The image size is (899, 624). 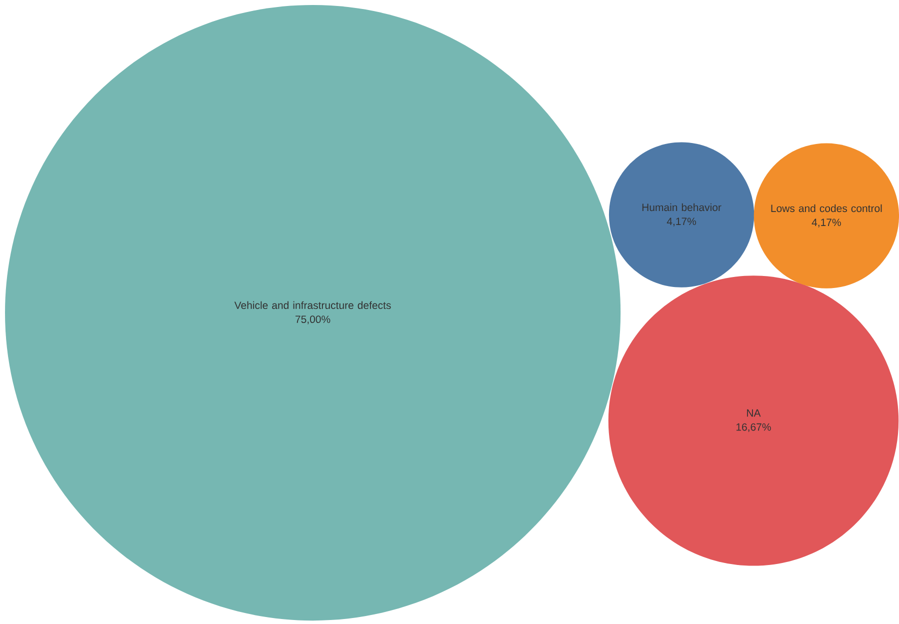 What do you see at coordinates (826, 208) in the screenshot?
I see `category-label: Lows and codes control` at bounding box center [826, 208].